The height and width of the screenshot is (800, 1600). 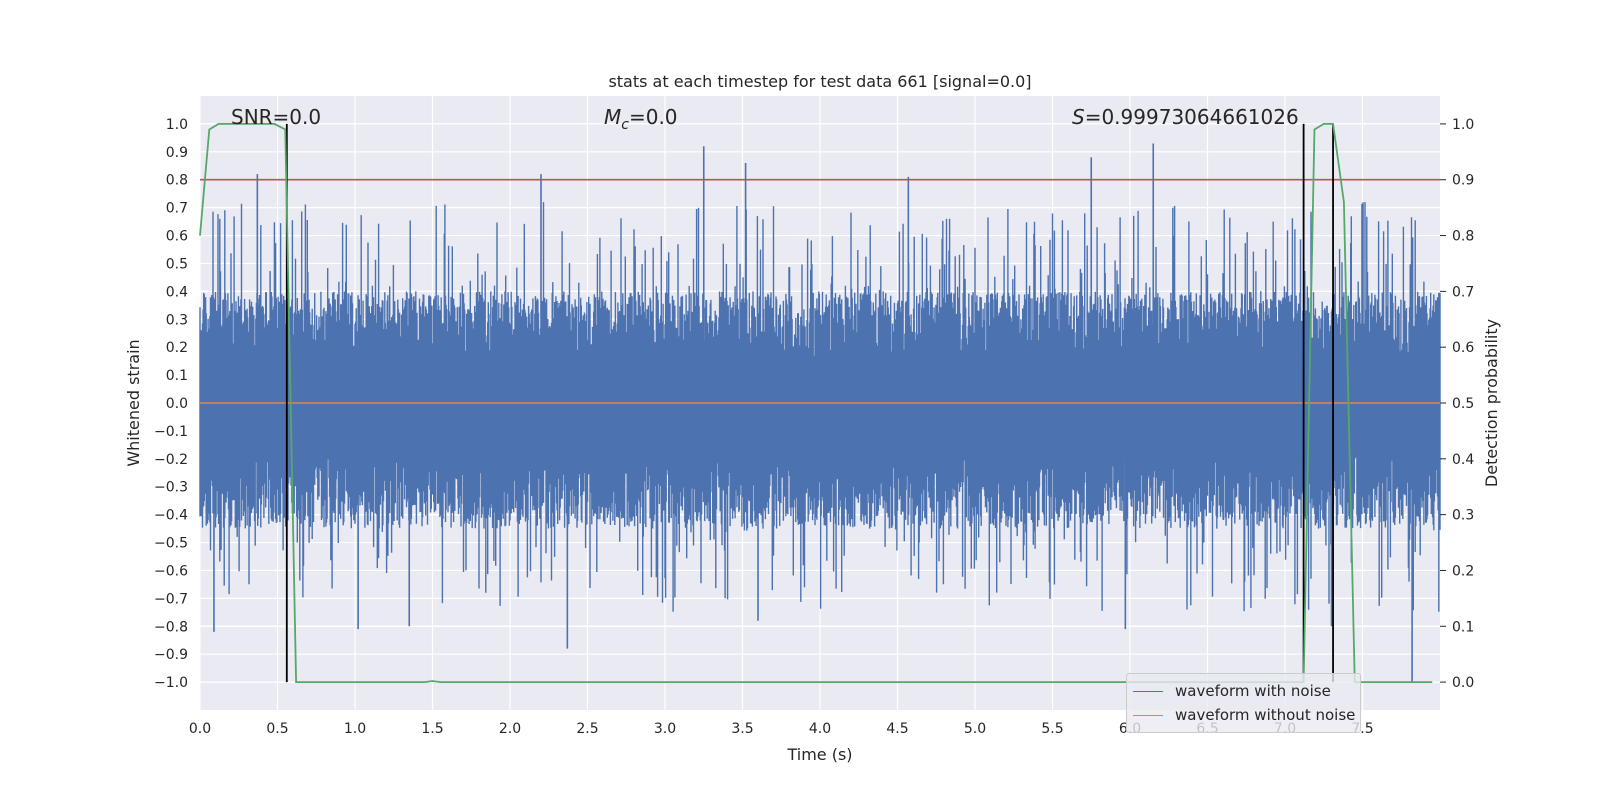 I want to click on y-tick-label: −0.8, so click(x=171, y=627).